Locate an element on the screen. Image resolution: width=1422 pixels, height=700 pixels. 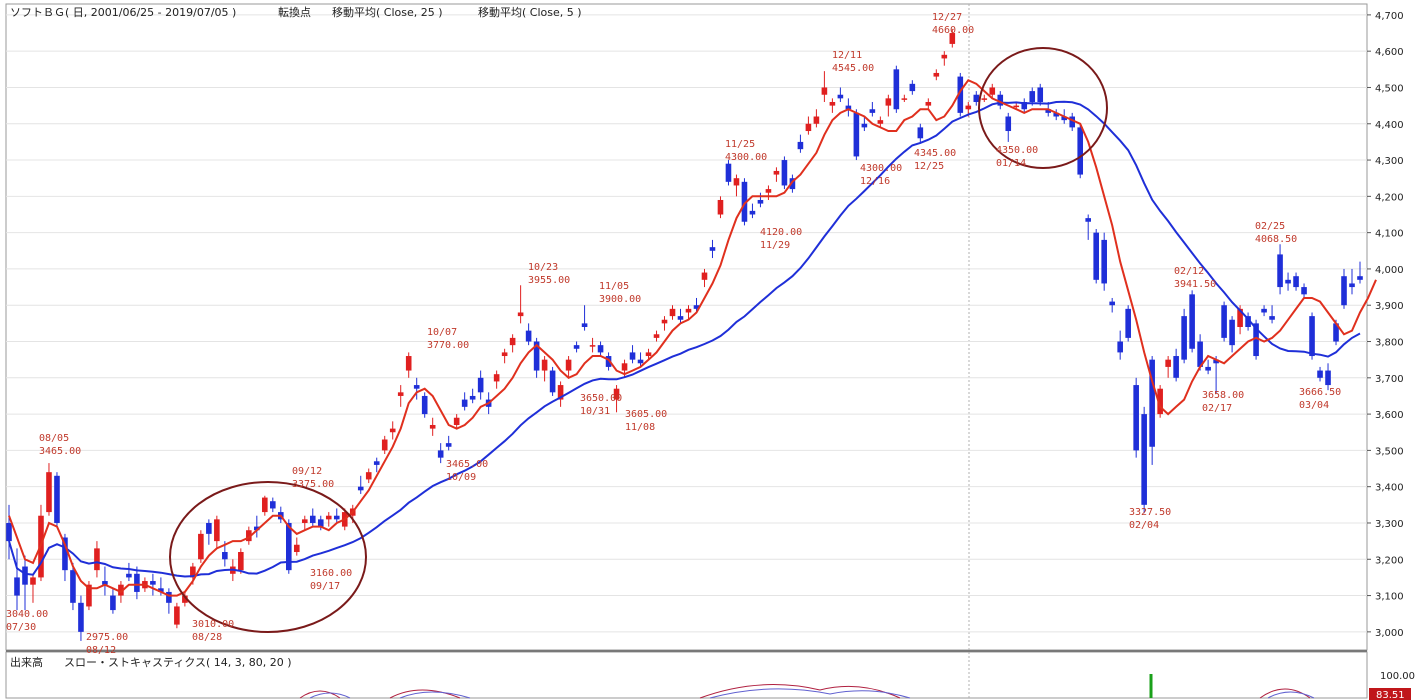
highlight-circle-right is located at coordinates (1043, 108).